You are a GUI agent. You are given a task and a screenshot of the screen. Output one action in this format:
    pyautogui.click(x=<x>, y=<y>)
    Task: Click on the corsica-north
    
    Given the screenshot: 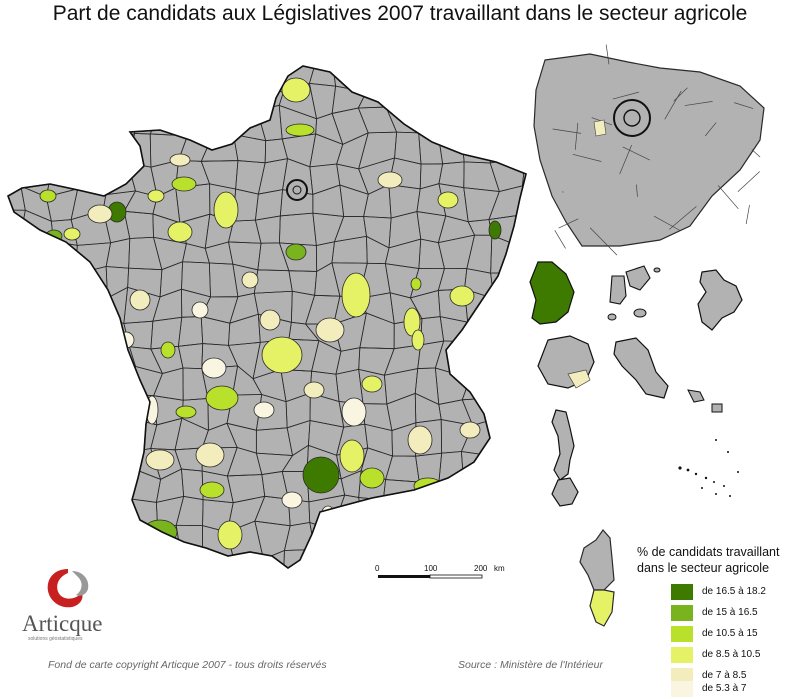 What is the action you would take?
    pyautogui.click(x=597, y=560)
    